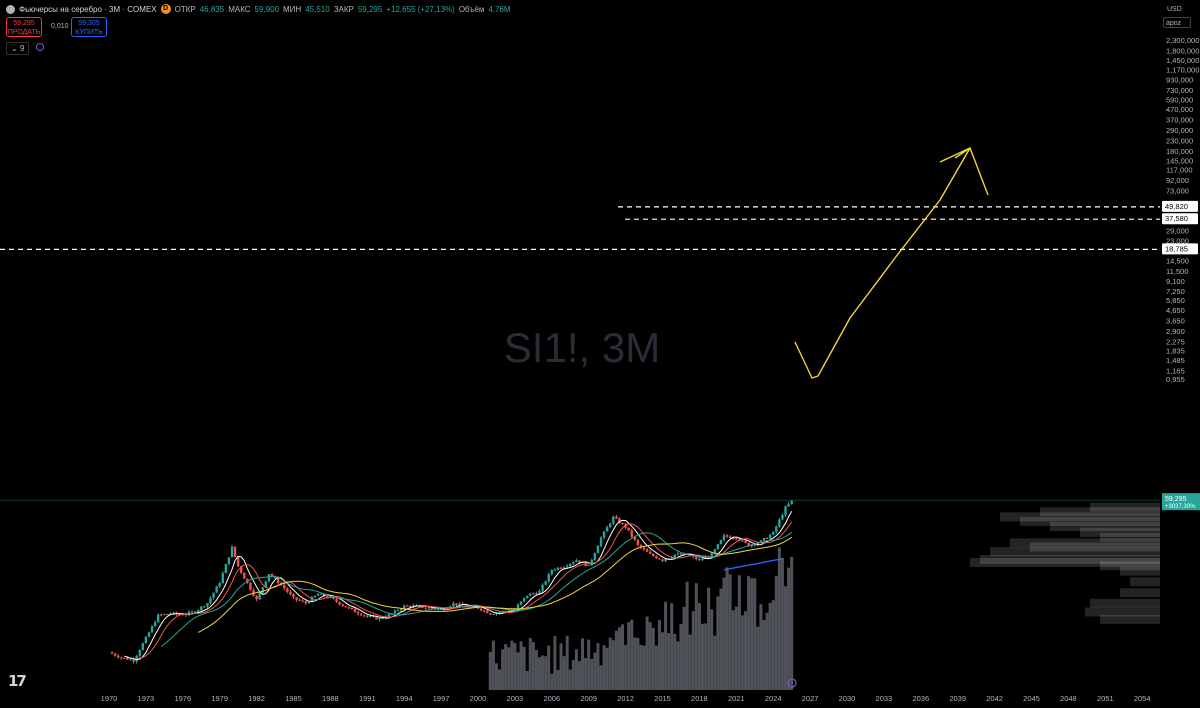  What do you see at coordinates (1177, 190) in the screenshot?
I see `price-scale-label: 73,000` at bounding box center [1177, 190].